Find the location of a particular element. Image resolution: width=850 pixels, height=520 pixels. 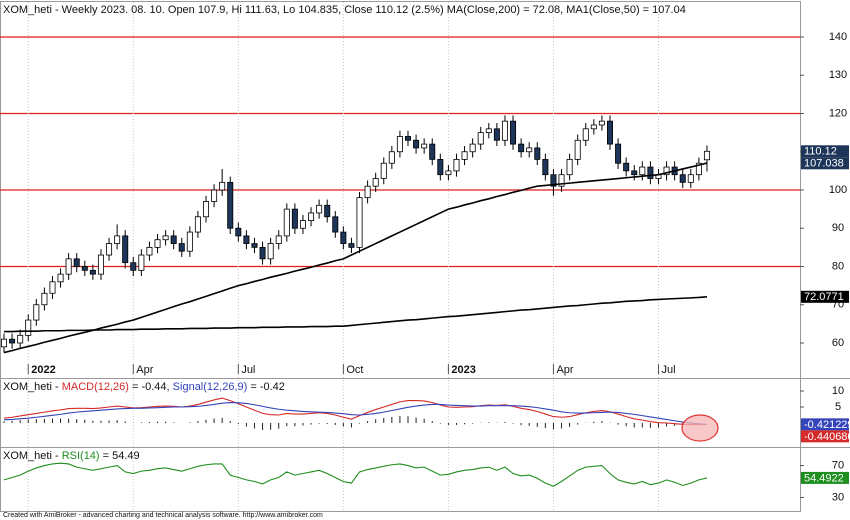

y-tick-label: 100 is located at coordinates (838, 190).